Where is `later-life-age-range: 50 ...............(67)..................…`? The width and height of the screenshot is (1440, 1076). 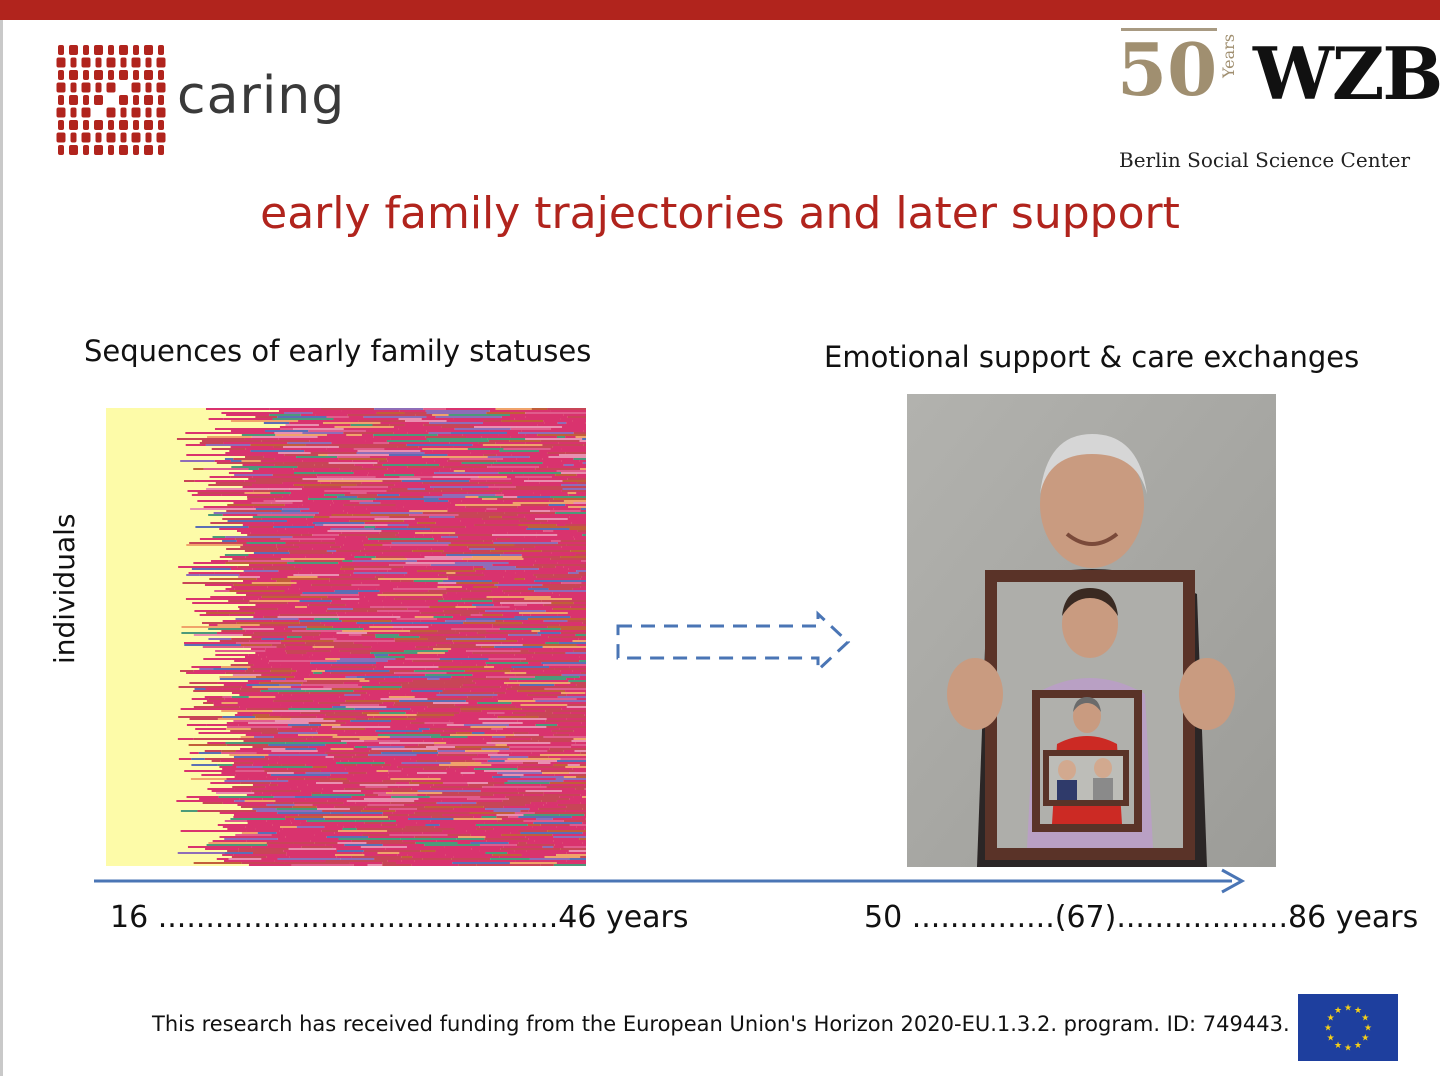
later-life-age-range: 50 ...............(67)..................… is located at coordinates (1141, 917).